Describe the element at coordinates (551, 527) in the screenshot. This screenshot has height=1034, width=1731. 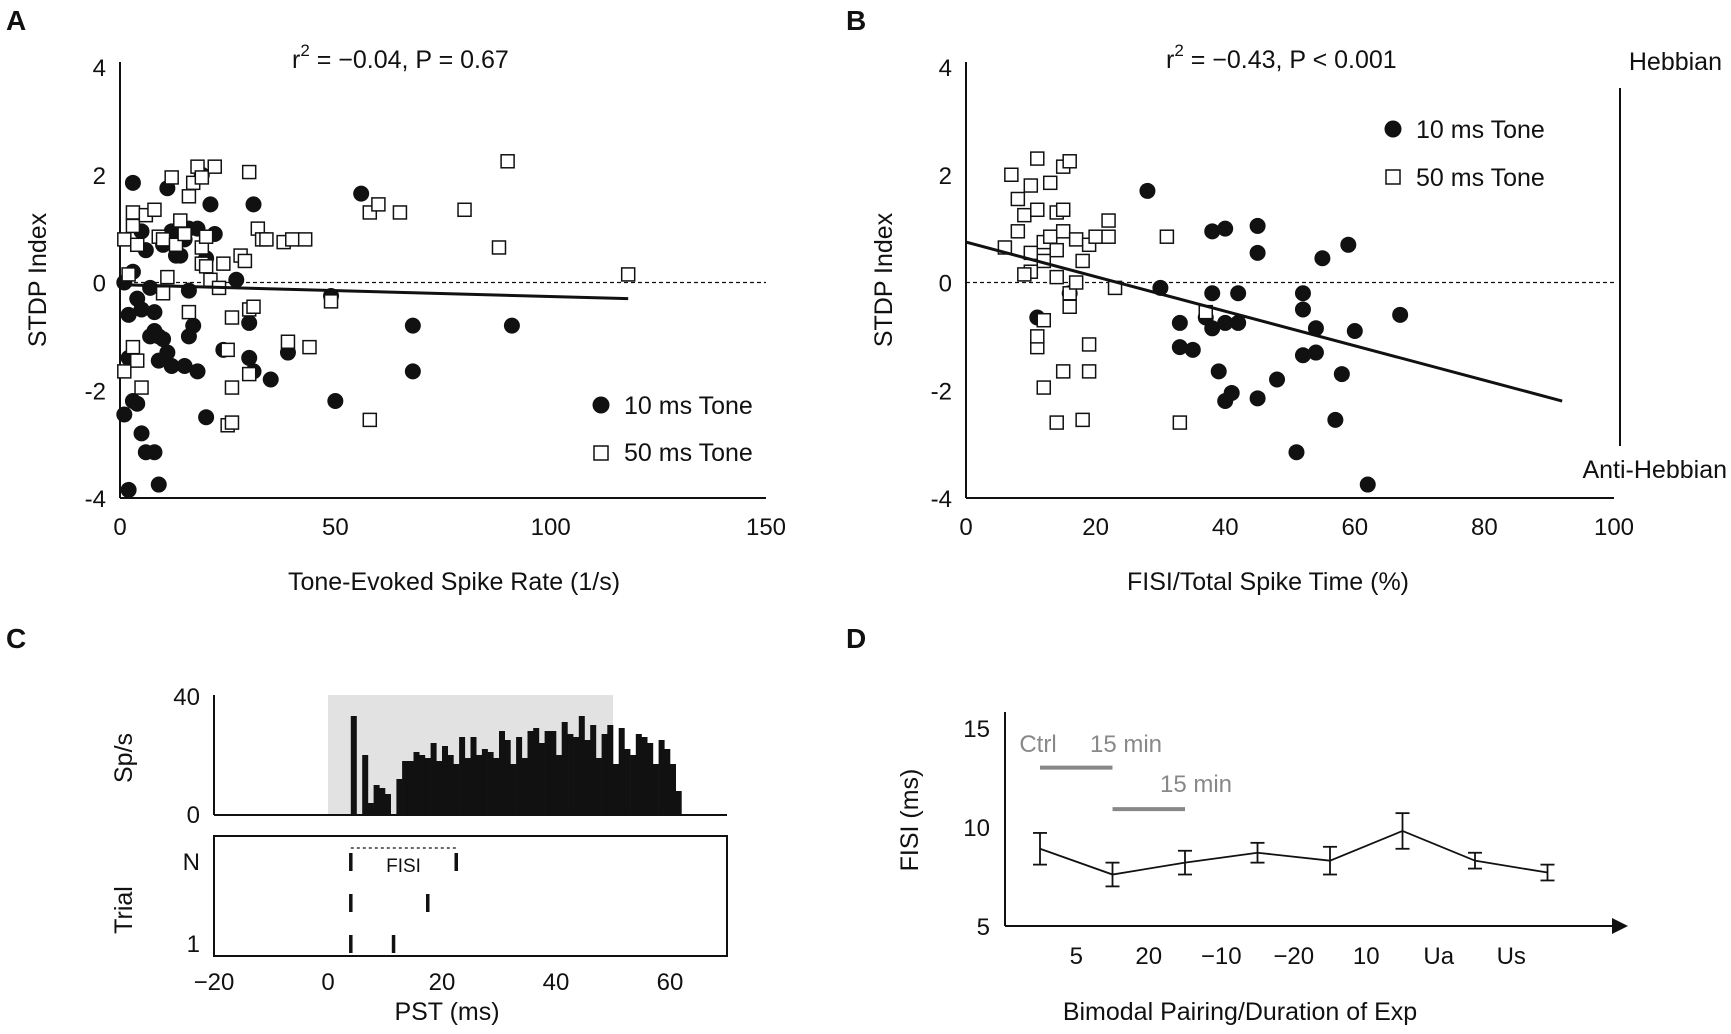
I see `panel-a-xtick: 100` at that location.